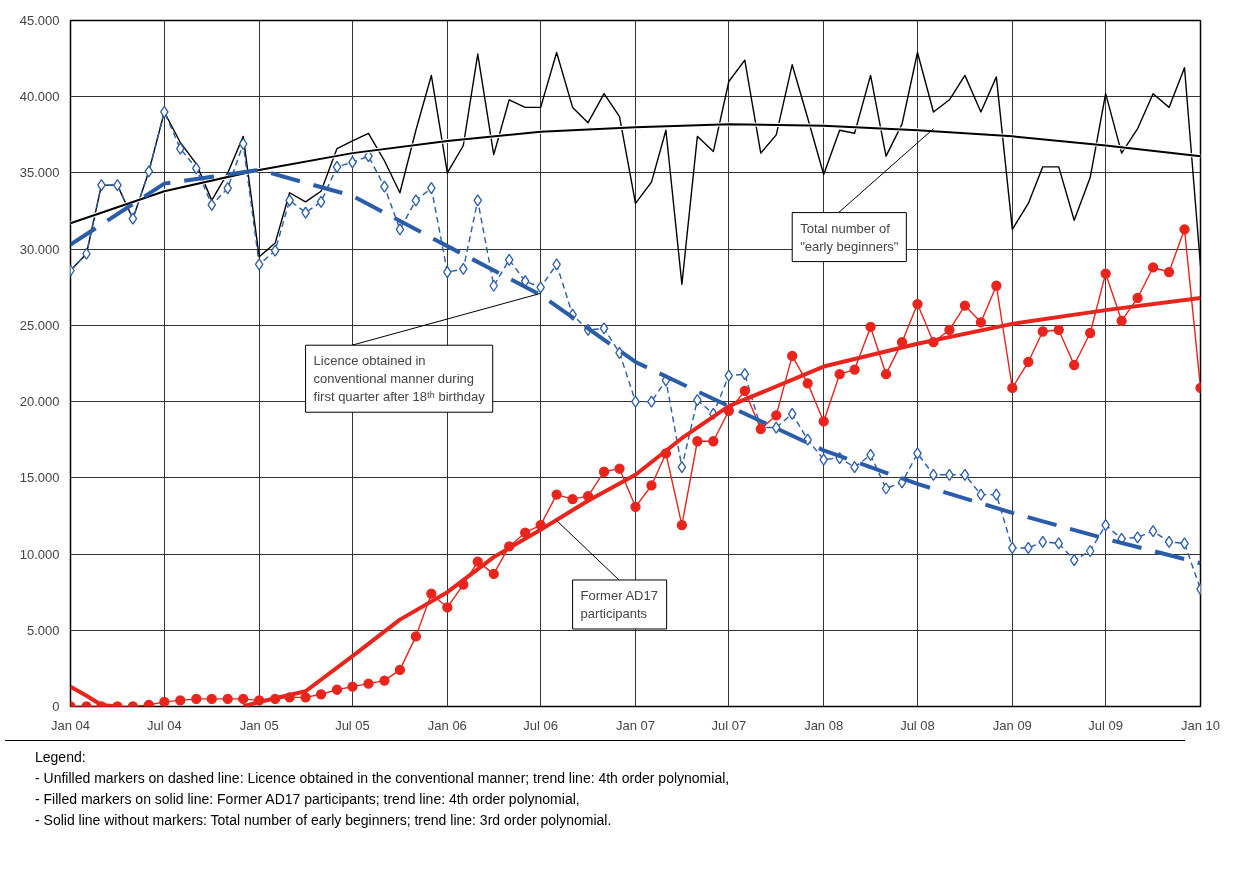 The height and width of the screenshot is (895, 1250). What do you see at coordinates (917, 725) in the screenshot?
I see `x-tick-label: Jul 08` at bounding box center [917, 725].